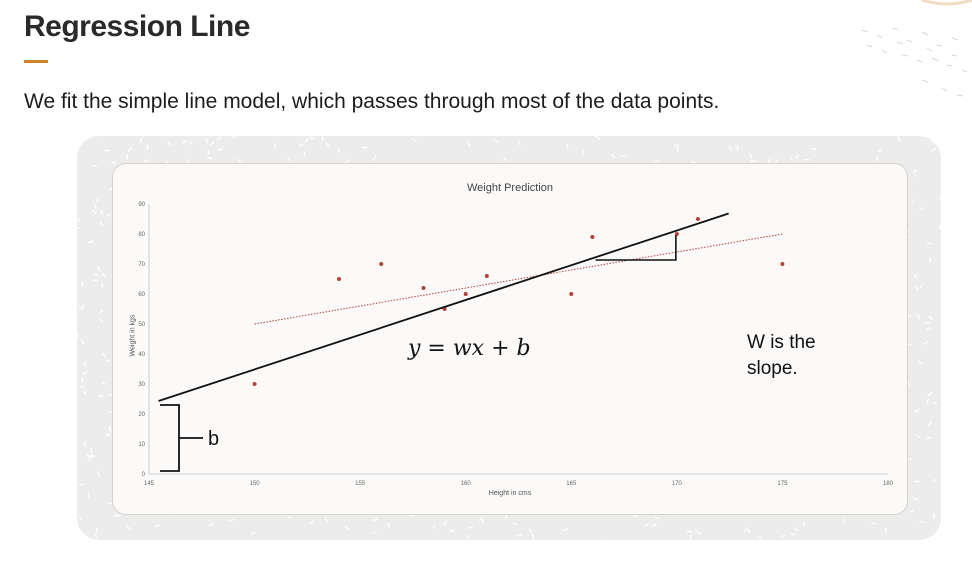 This screenshot has width=972, height=567. What do you see at coordinates (916, 48) in the screenshot?
I see `decorative-pattern` at bounding box center [916, 48].